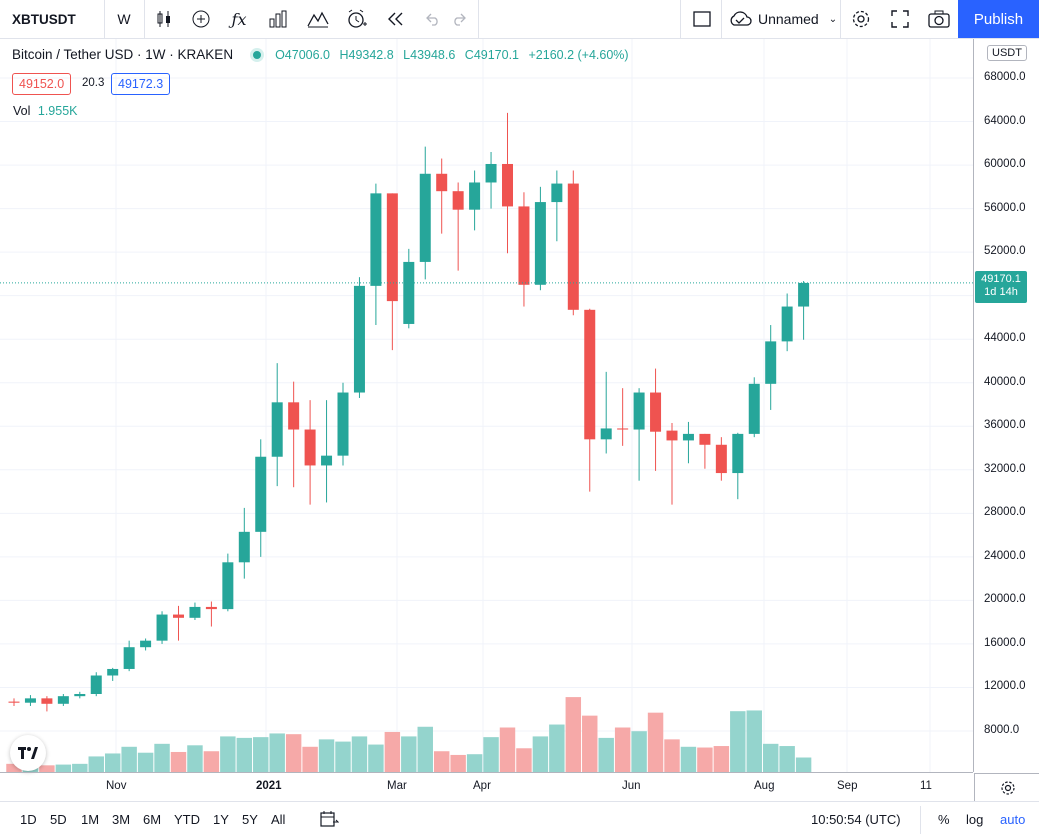 Image resolution: width=1039 pixels, height=840 pixels. What do you see at coordinates (1005, 599) in the screenshot?
I see `price-tick-label: 20000.0` at bounding box center [1005, 599].